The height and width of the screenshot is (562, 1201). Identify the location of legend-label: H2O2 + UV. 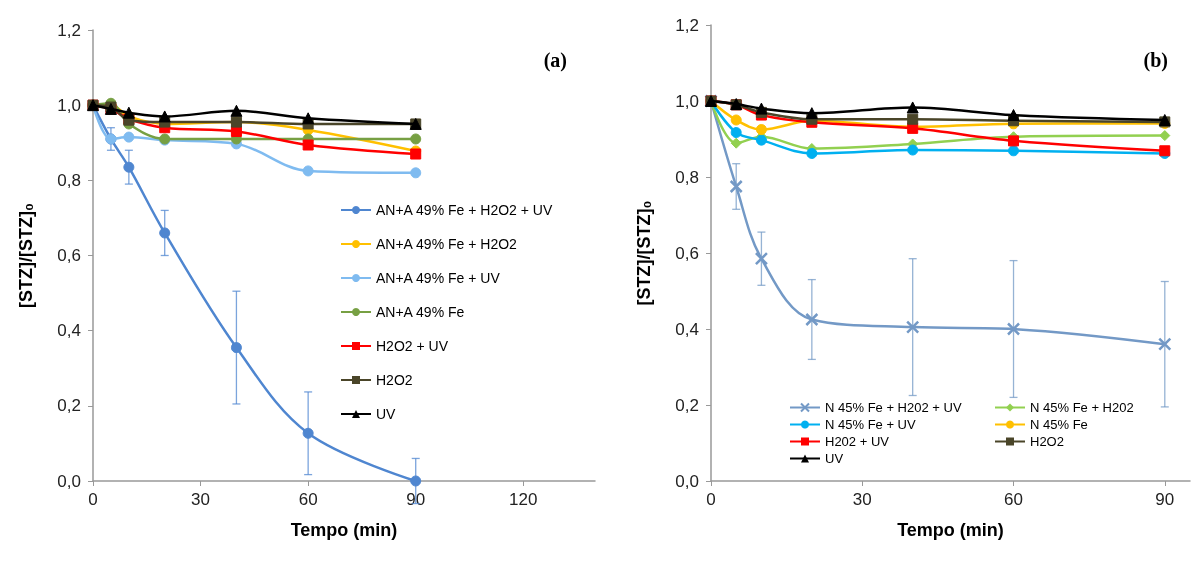
(412, 346).